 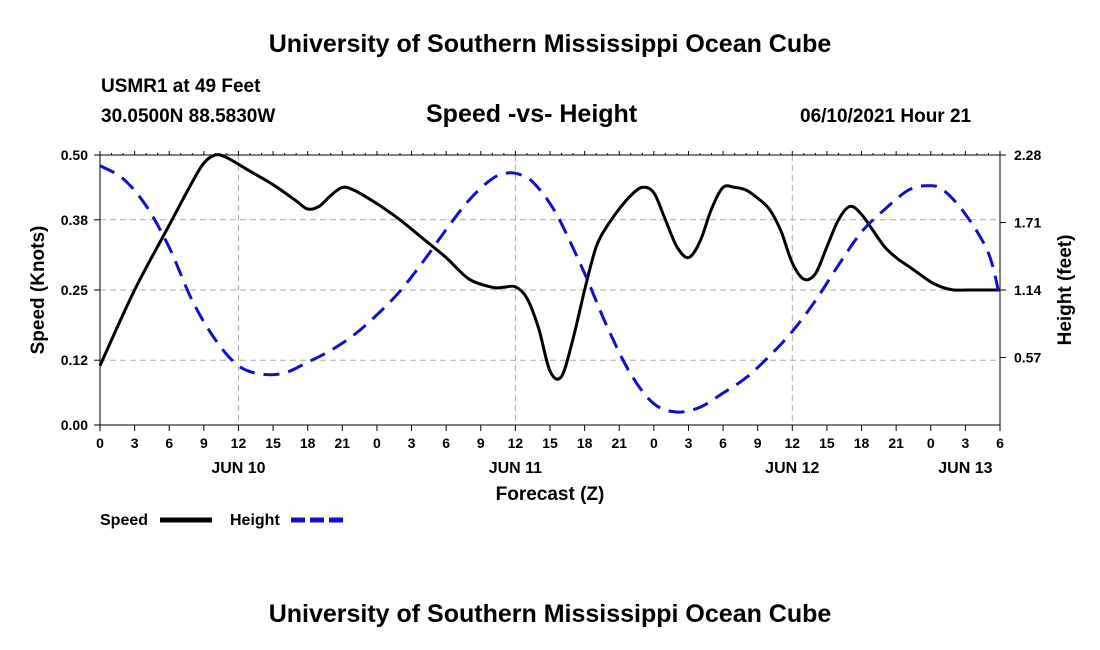 I want to click on y-tick-label: 0.00, so click(x=74, y=425).